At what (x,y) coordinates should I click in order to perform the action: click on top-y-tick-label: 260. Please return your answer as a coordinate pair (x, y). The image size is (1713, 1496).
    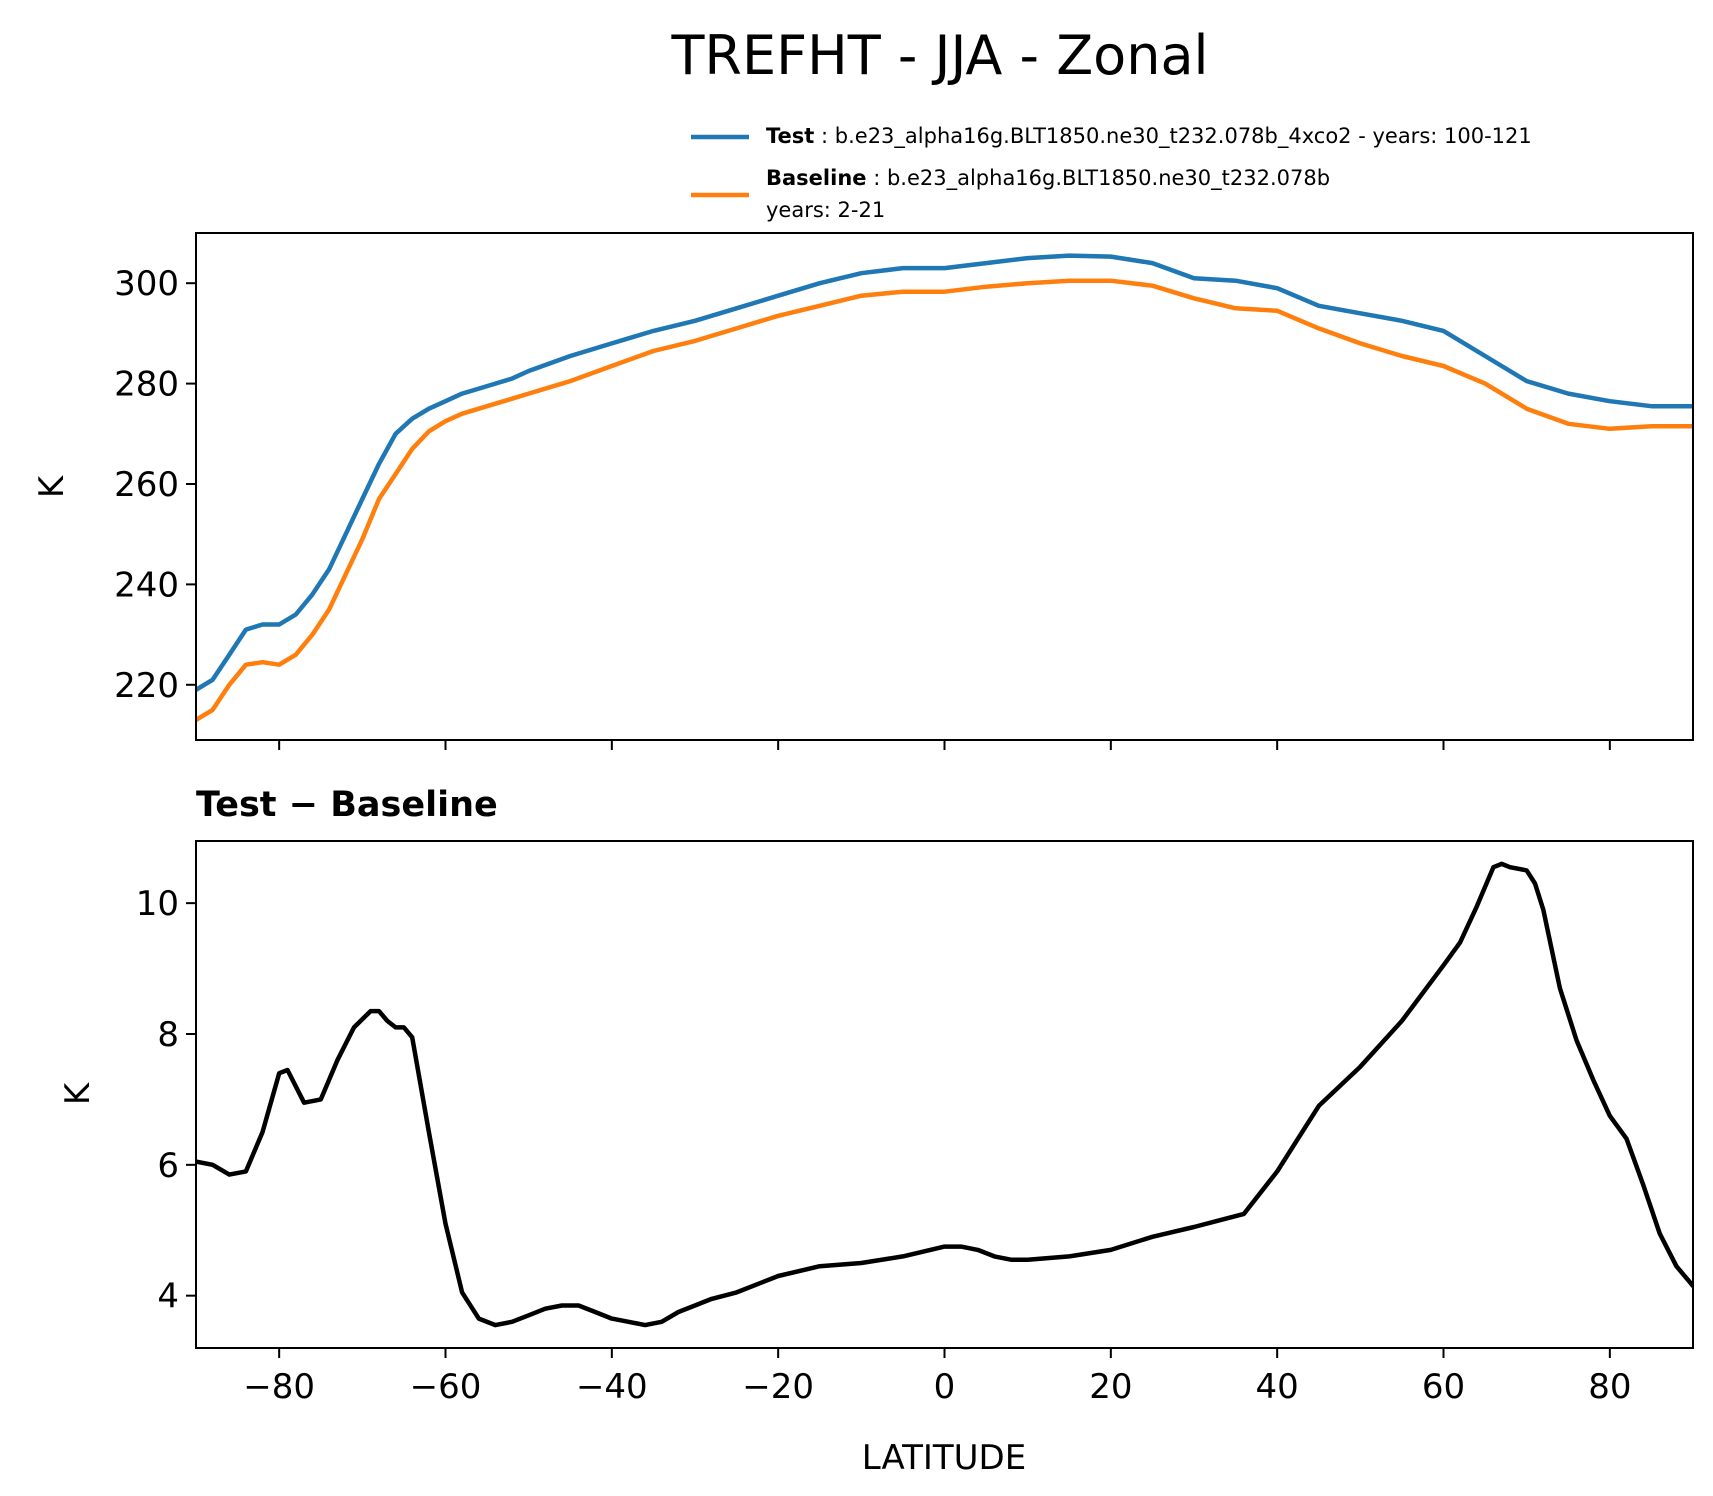
    Looking at the image, I should click on (146, 485).